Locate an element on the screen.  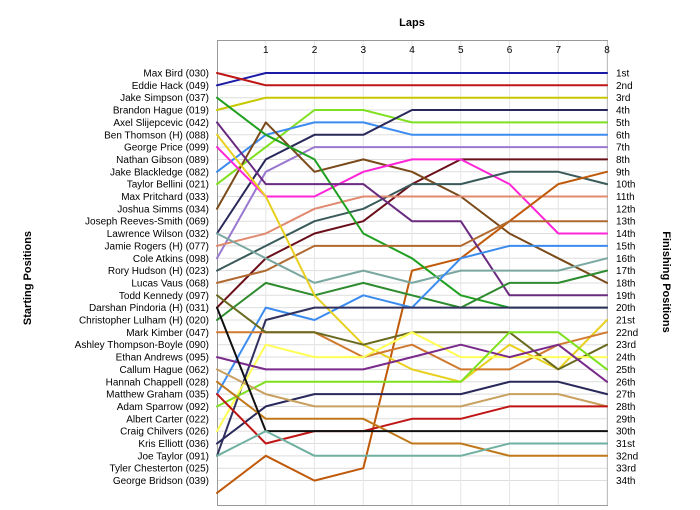
start-position-label: Tyler Chesterton (025) is located at coordinates (160, 469).